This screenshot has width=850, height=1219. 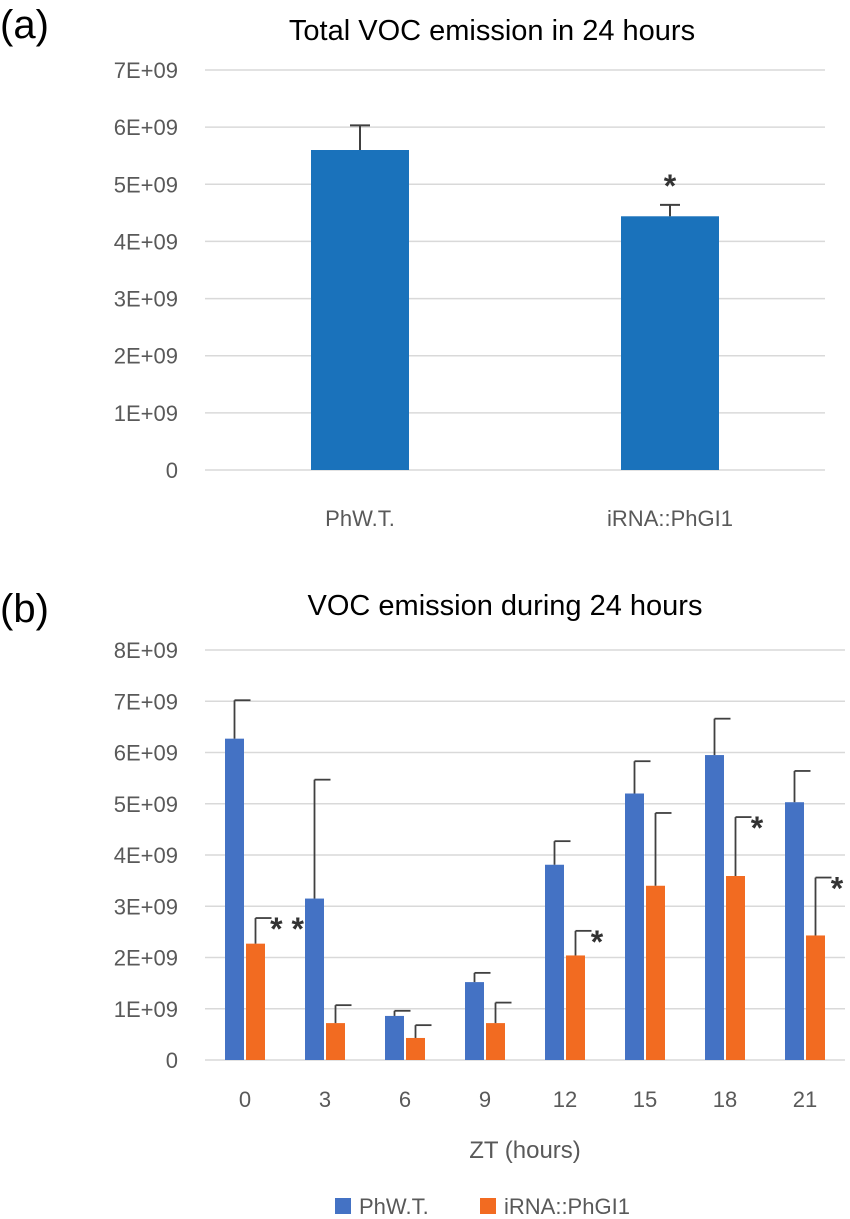 I want to click on panel-b-x-tick-label: 0, so click(x=245, y=1099).